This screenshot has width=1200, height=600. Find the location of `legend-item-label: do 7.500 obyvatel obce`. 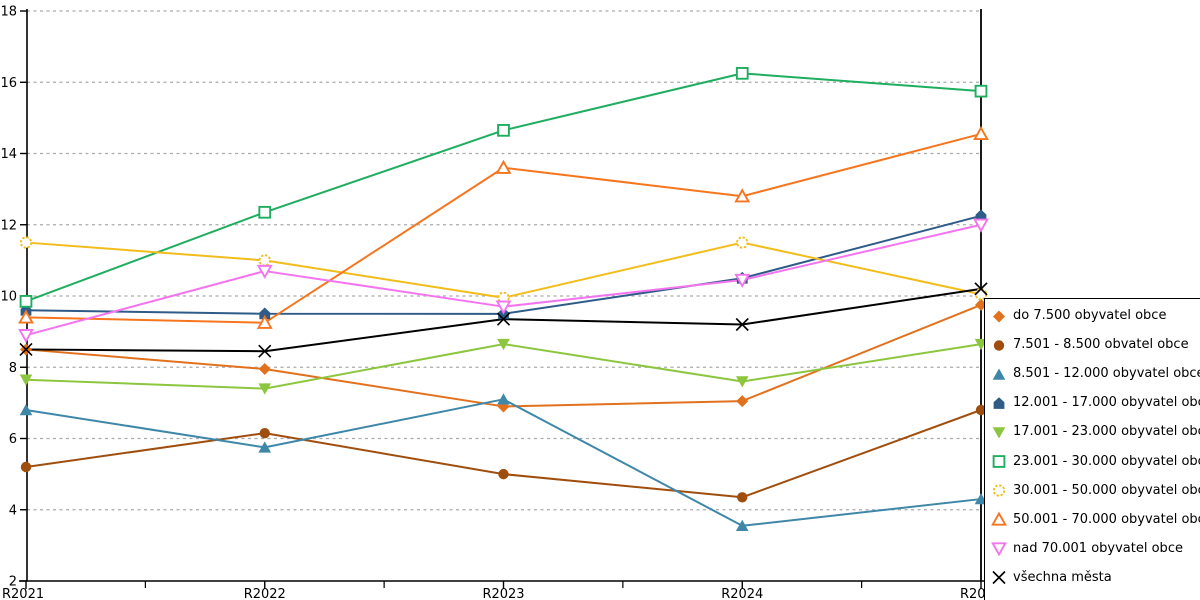

legend-item-label: do 7.500 obyvatel obce is located at coordinates (1090, 316).